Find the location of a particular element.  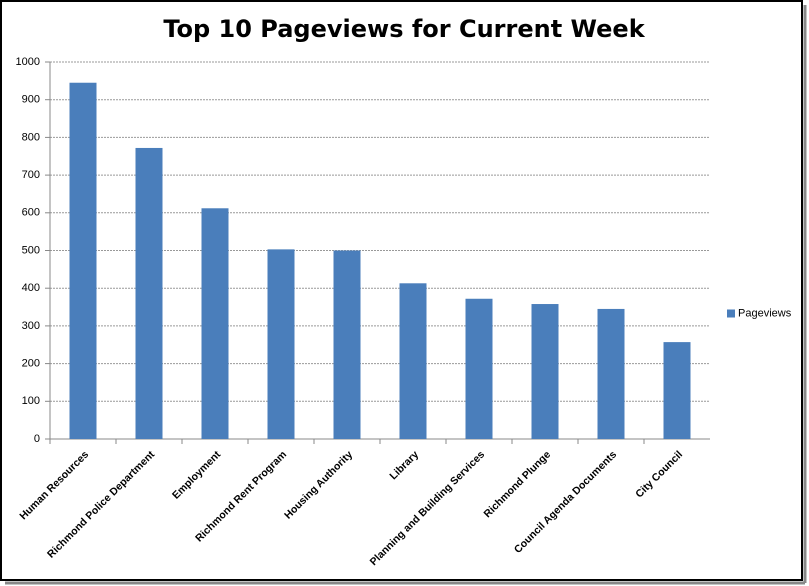

y-tick-label: 700 is located at coordinates (31, 175).